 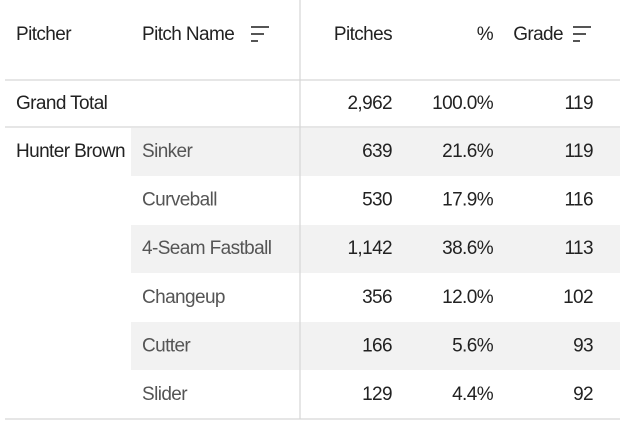 I want to click on pitch-name: Changeup, so click(x=183, y=297).